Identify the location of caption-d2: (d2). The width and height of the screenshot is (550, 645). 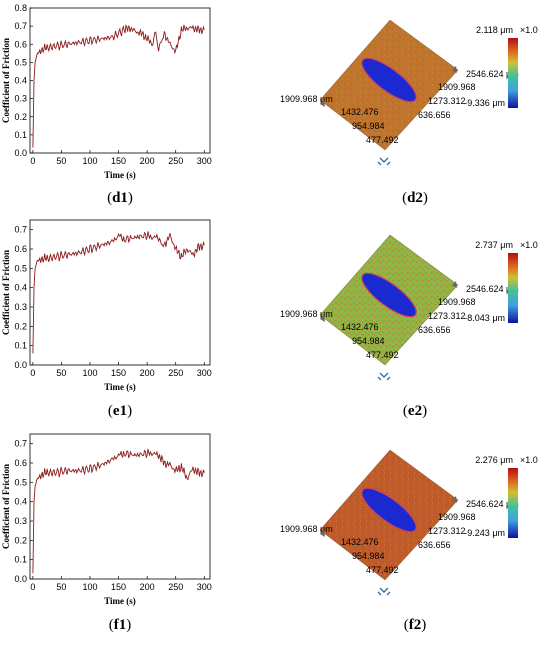
(415, 198).